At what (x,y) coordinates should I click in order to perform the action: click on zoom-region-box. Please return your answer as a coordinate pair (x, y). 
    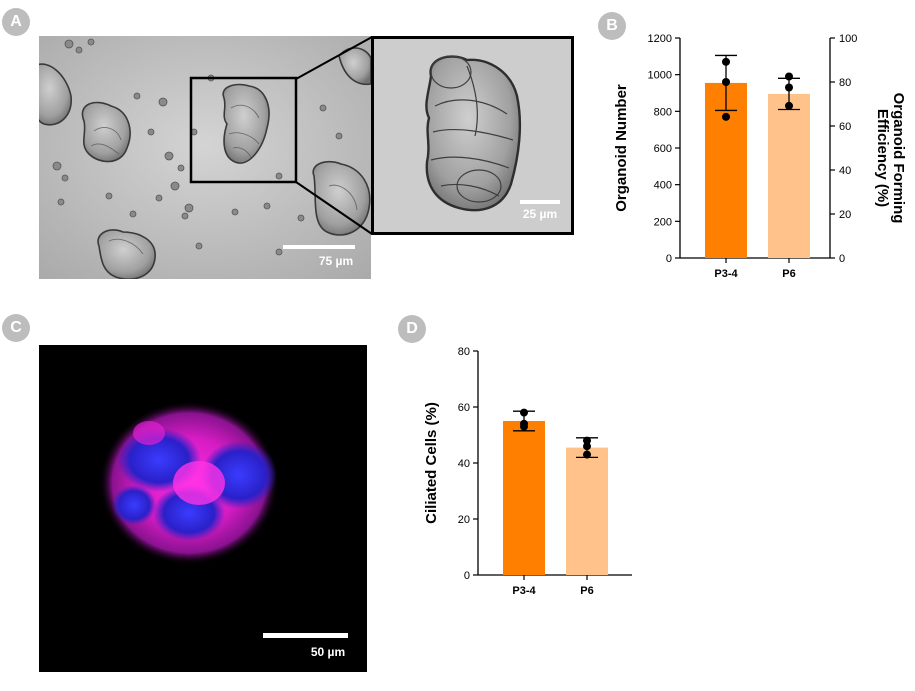
    Looking at the image, I should click on (243, 130).